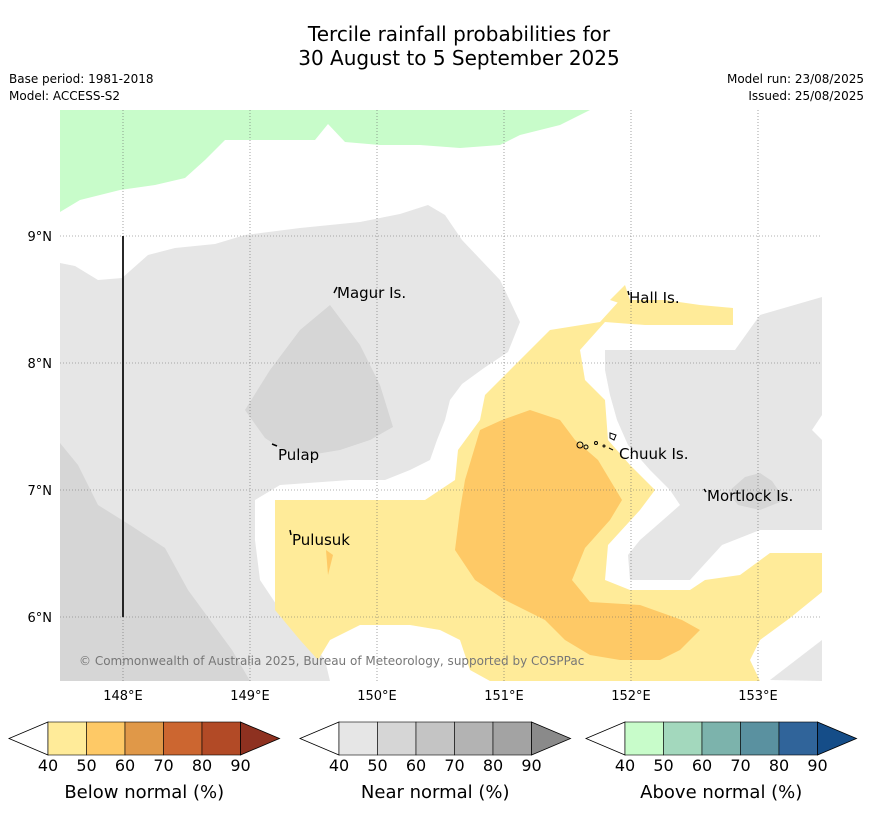  What do you see at coordinates (837, 738) in the screenshot?
I see `above-normal-colorbar-high-extend` at bounding box center [837, 738].